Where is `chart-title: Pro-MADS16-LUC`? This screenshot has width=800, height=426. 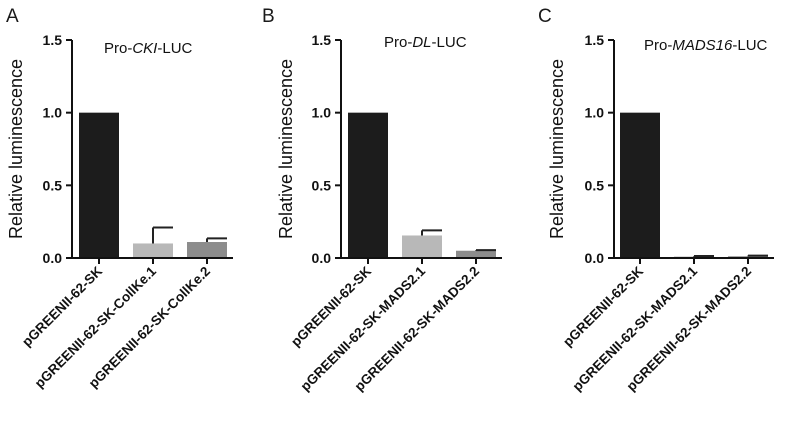 chart-title: Pro-MADS16-LUC is located at coordinates (706, 45).